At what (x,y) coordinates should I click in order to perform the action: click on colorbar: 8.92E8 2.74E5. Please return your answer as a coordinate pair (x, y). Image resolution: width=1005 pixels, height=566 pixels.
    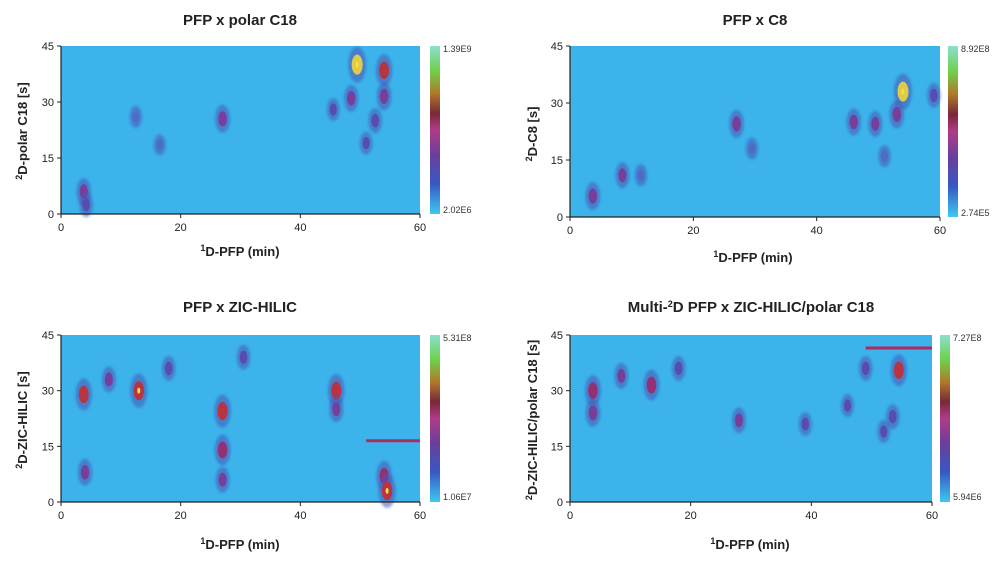
    Looking at the image, I should click on (969, 131).